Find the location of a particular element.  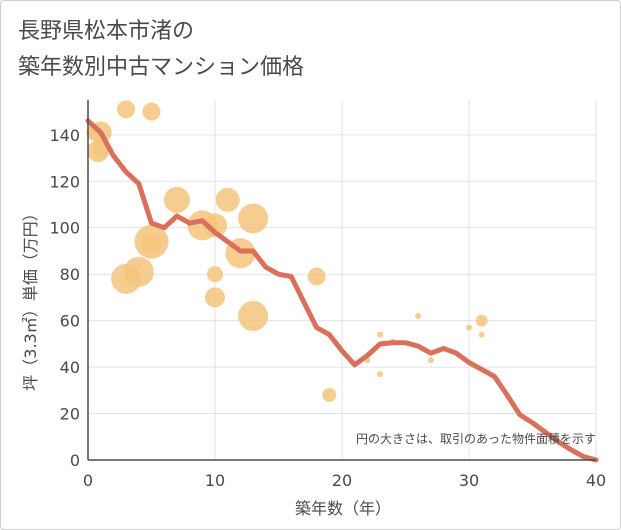

size-note: 円の大きさは、取引のあった物件面積を示す is located at coordinates (476, 438).